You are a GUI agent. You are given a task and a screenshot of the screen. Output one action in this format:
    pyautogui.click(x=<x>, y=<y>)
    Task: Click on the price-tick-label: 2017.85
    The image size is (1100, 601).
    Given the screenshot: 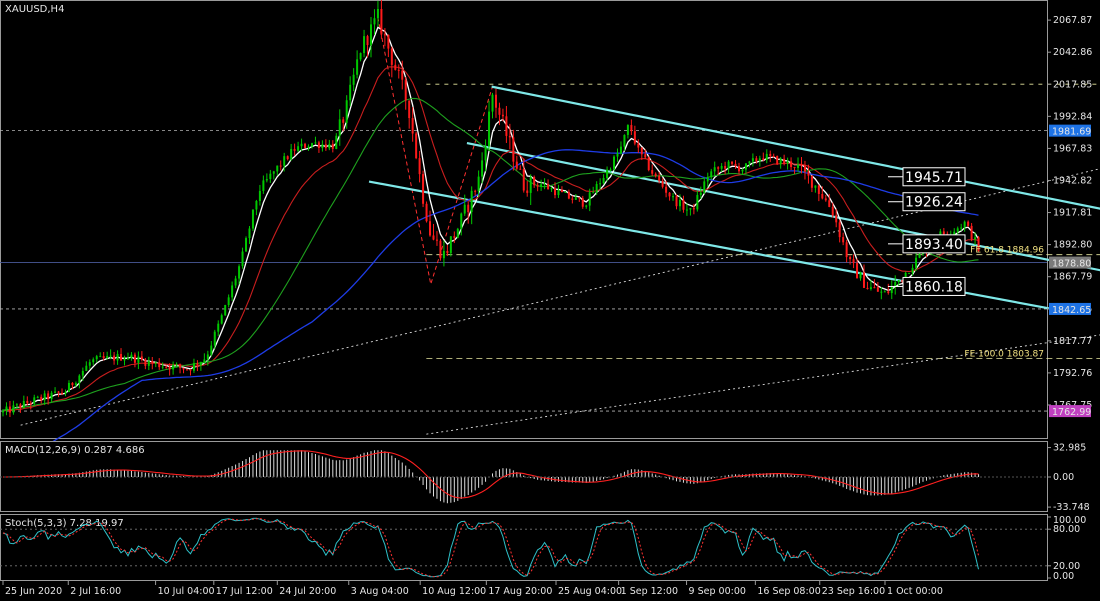 What is the action you would take?
    pyautogui.click(x=1072, y=84)
    